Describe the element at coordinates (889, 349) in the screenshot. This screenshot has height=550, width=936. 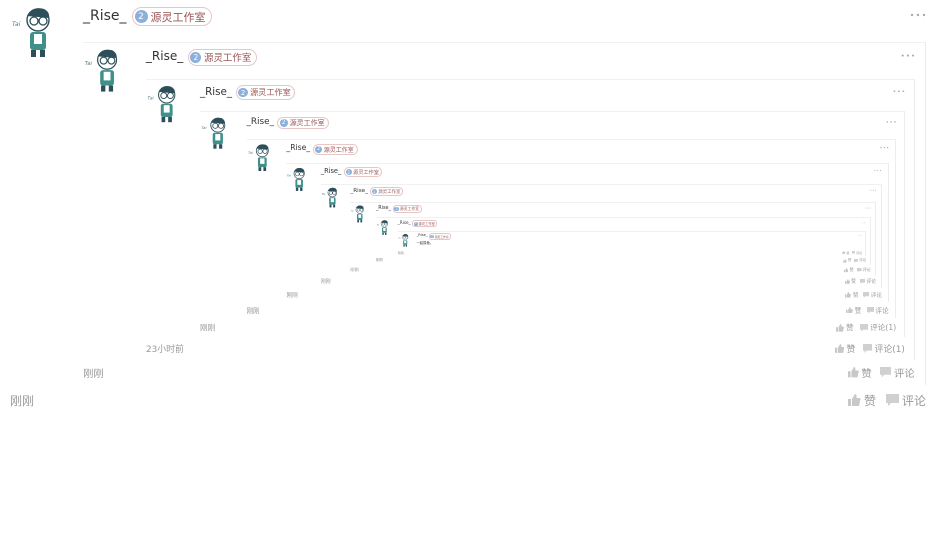
I see `reply-label: 评论(1)` at that location.